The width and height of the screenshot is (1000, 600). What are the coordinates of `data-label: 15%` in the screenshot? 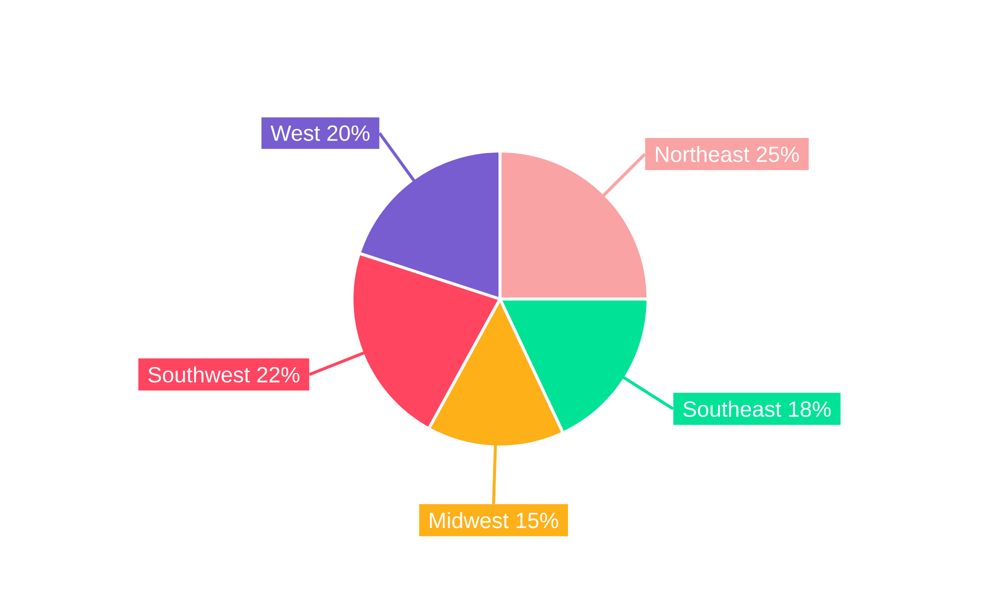 It's located at (537, 520).